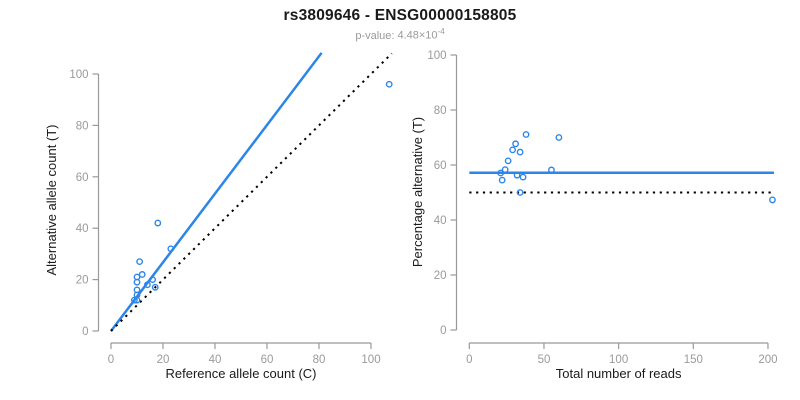 The image size is (800, 400). I want to click on p-value-times-base: ×10, so click(428, 35).